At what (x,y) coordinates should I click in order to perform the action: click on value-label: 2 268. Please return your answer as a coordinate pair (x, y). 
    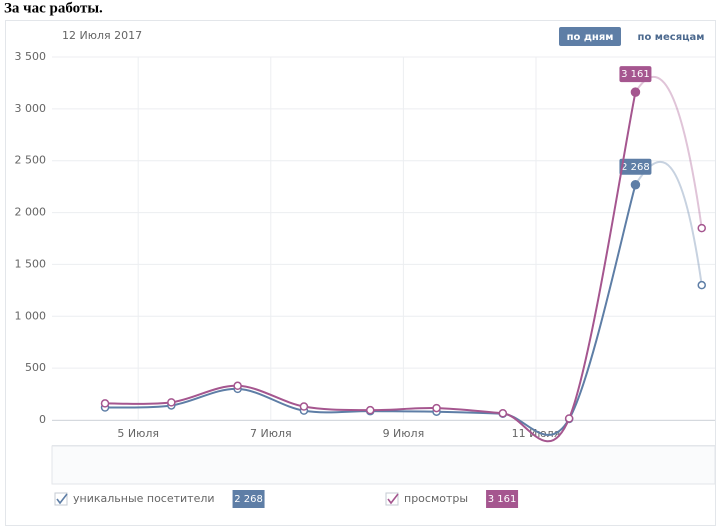
    Looking at the image, I should click on (635, 167).